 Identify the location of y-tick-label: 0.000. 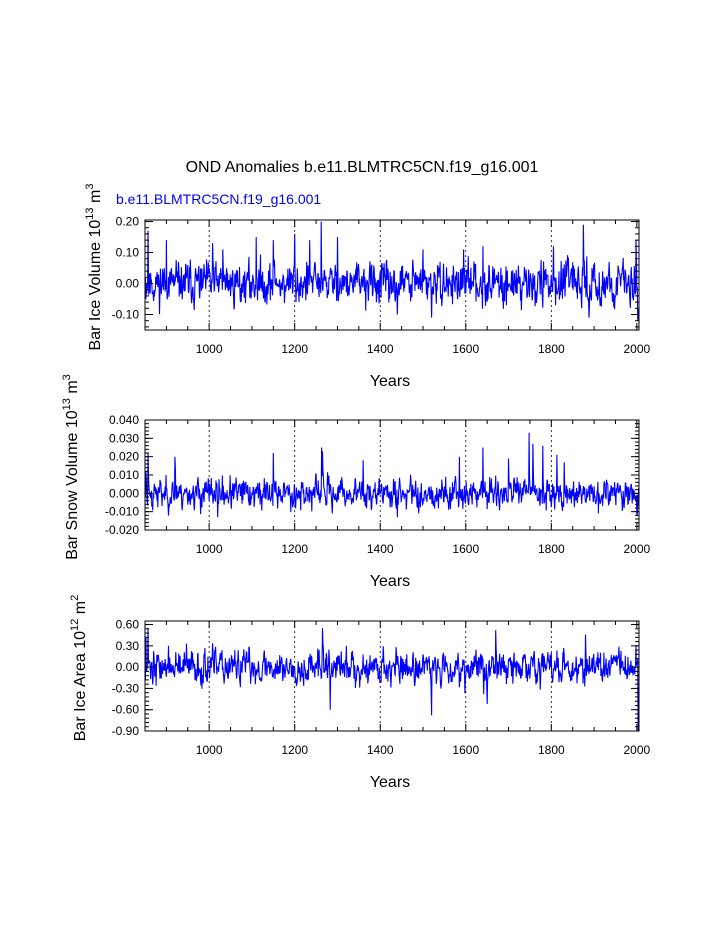
(124, 493).